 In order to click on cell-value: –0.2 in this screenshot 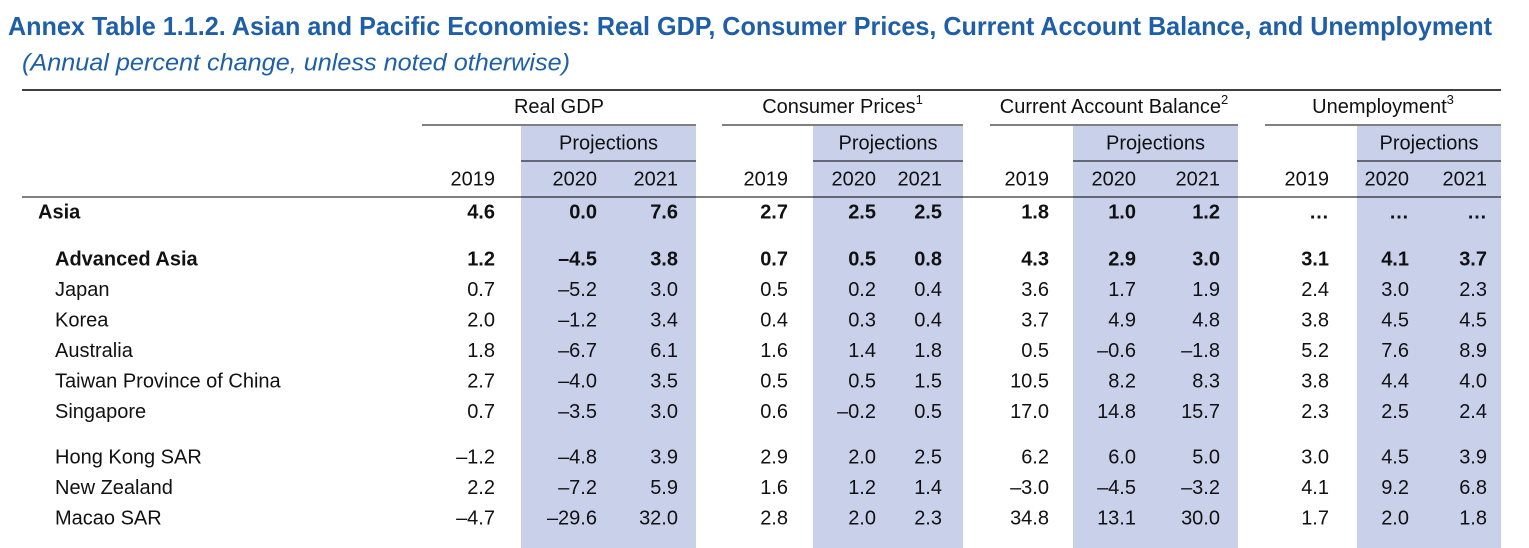, I will do `click(856, 412)`.